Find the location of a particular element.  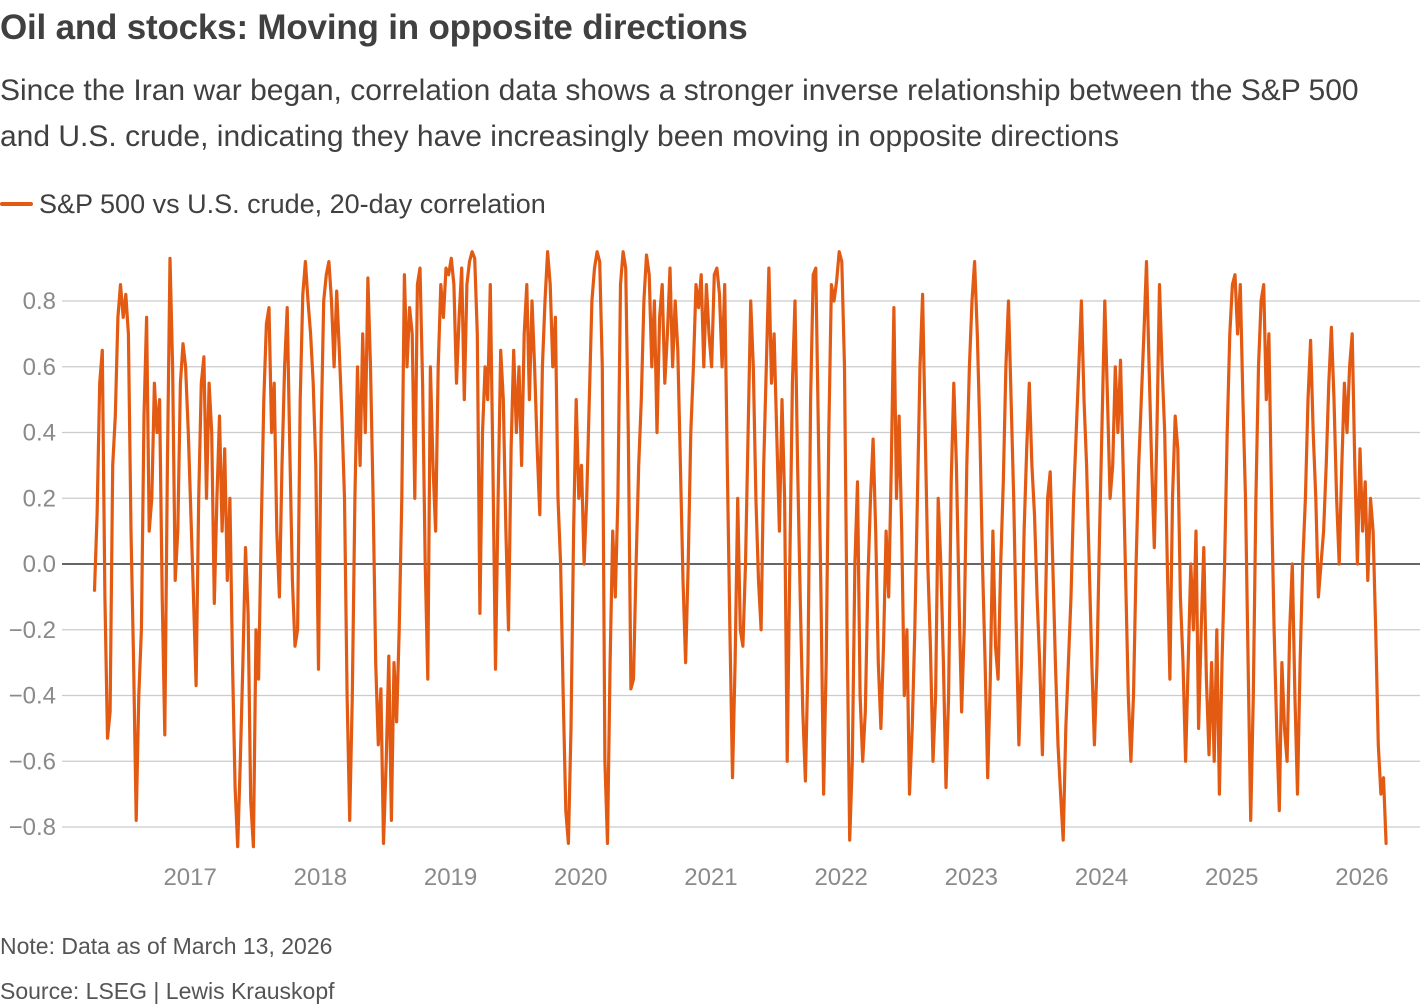

y-tick-label: −0.8 is located at coordinates (32, 827).